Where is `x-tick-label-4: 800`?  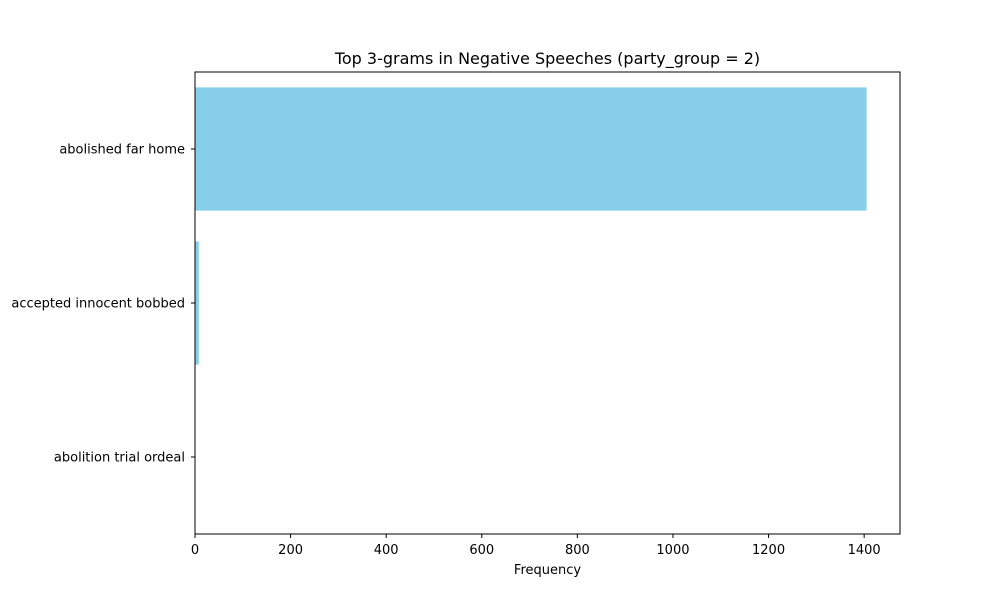
x-tick-label-4: 800 is located at coordinates (577, 550).